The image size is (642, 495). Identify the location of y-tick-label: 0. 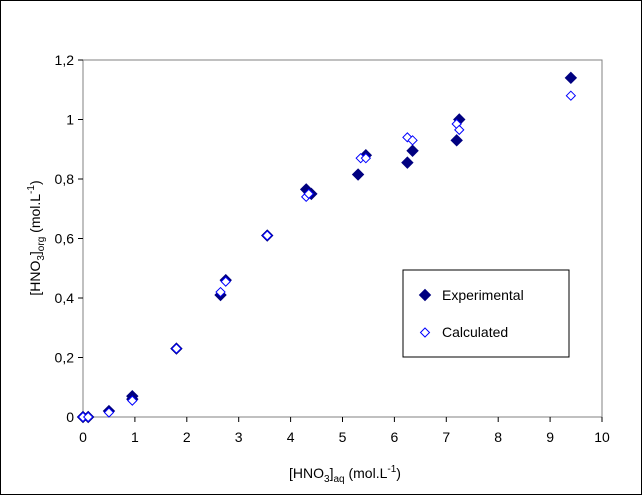
(70, 417).